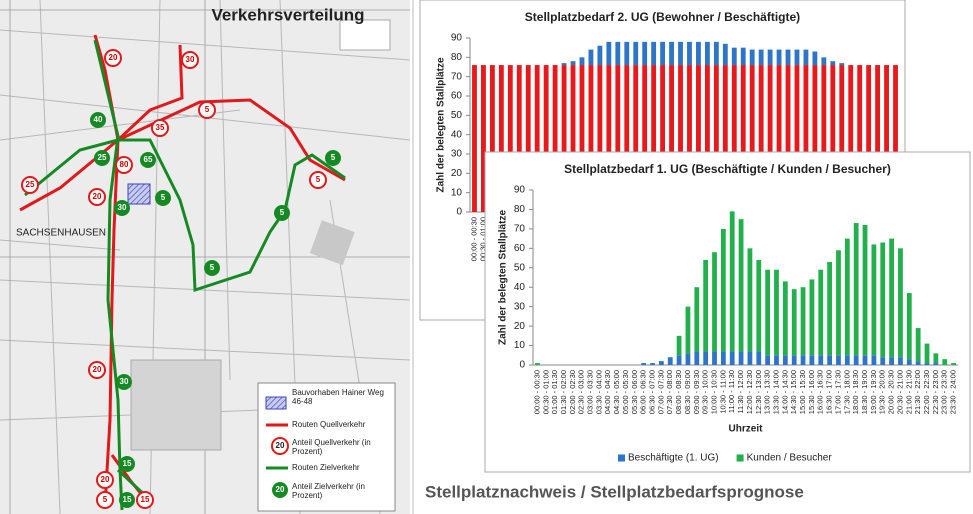 The width and height of the screenshot is (973, 514). I want to click on x-tick-label: 00:30 - 01:00, so click(545, 392).